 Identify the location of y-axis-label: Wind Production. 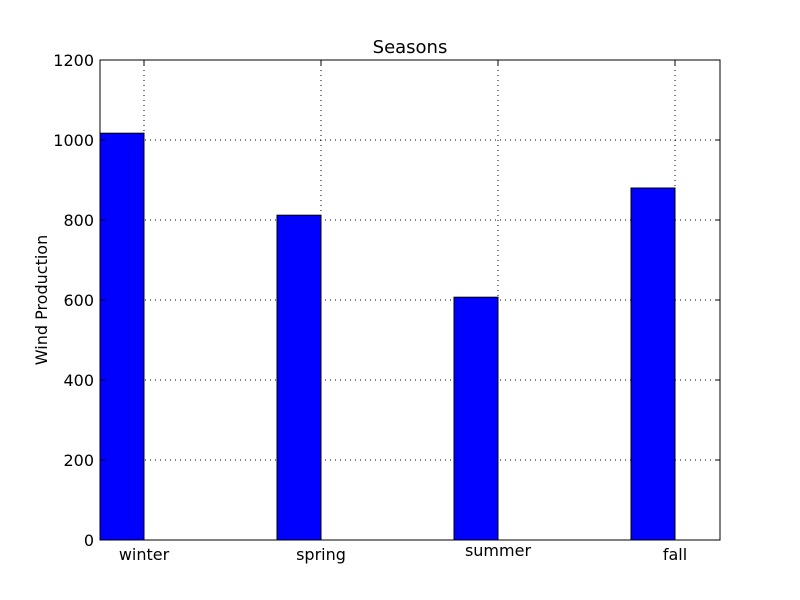
(41, 300).